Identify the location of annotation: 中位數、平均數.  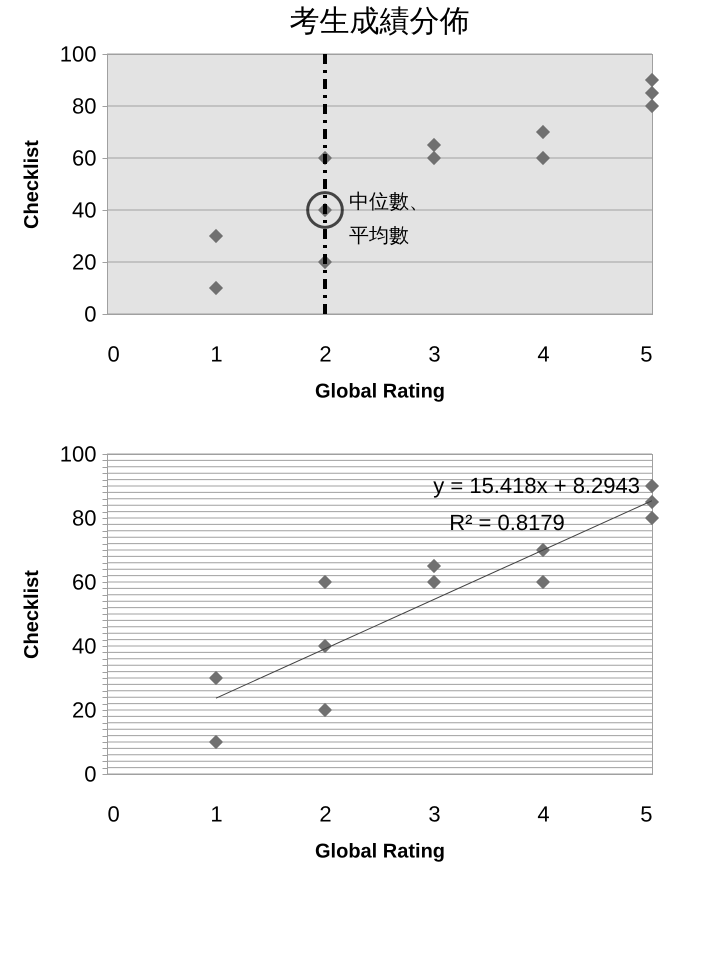
(389, 219).